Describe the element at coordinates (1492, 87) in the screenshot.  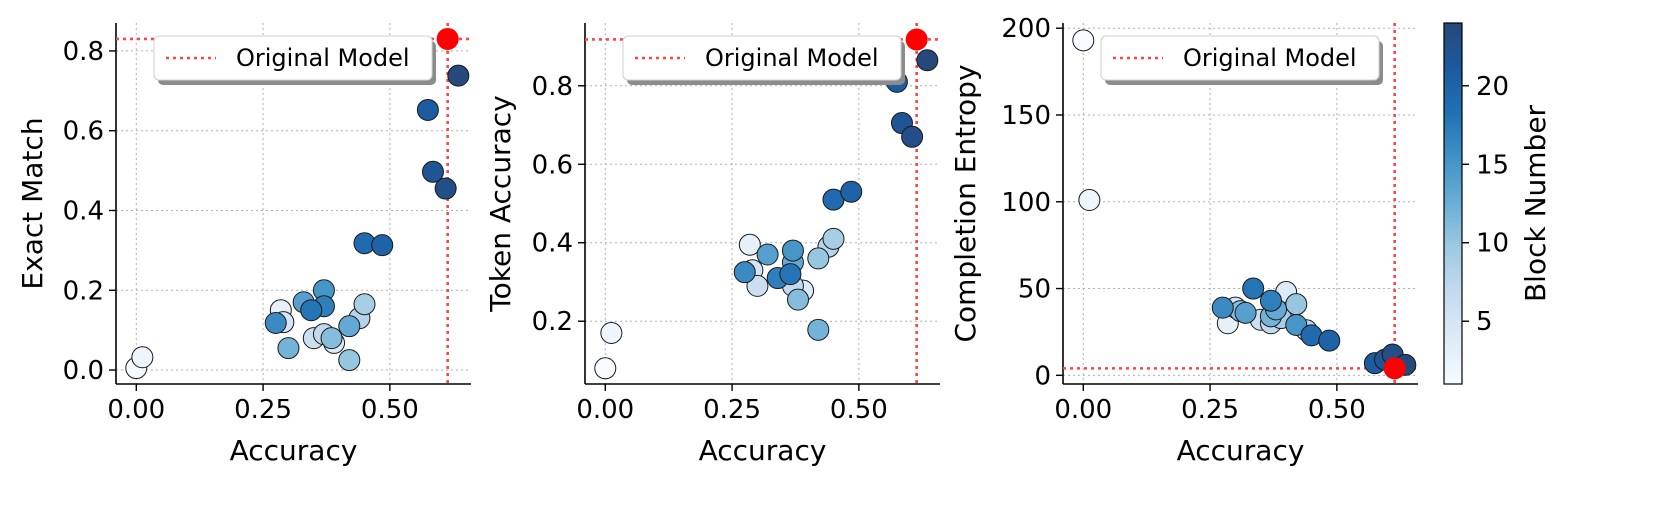
I see `colorbar-tick-label: 20` at that location.